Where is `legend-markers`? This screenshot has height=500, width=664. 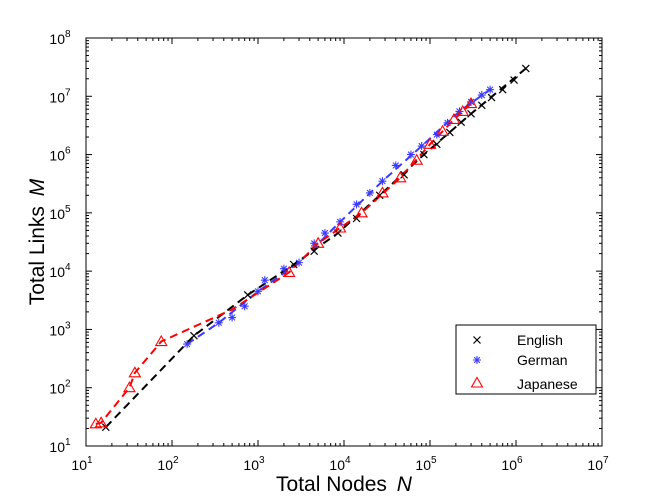
legend-markers is located at coordinates (477, 362).